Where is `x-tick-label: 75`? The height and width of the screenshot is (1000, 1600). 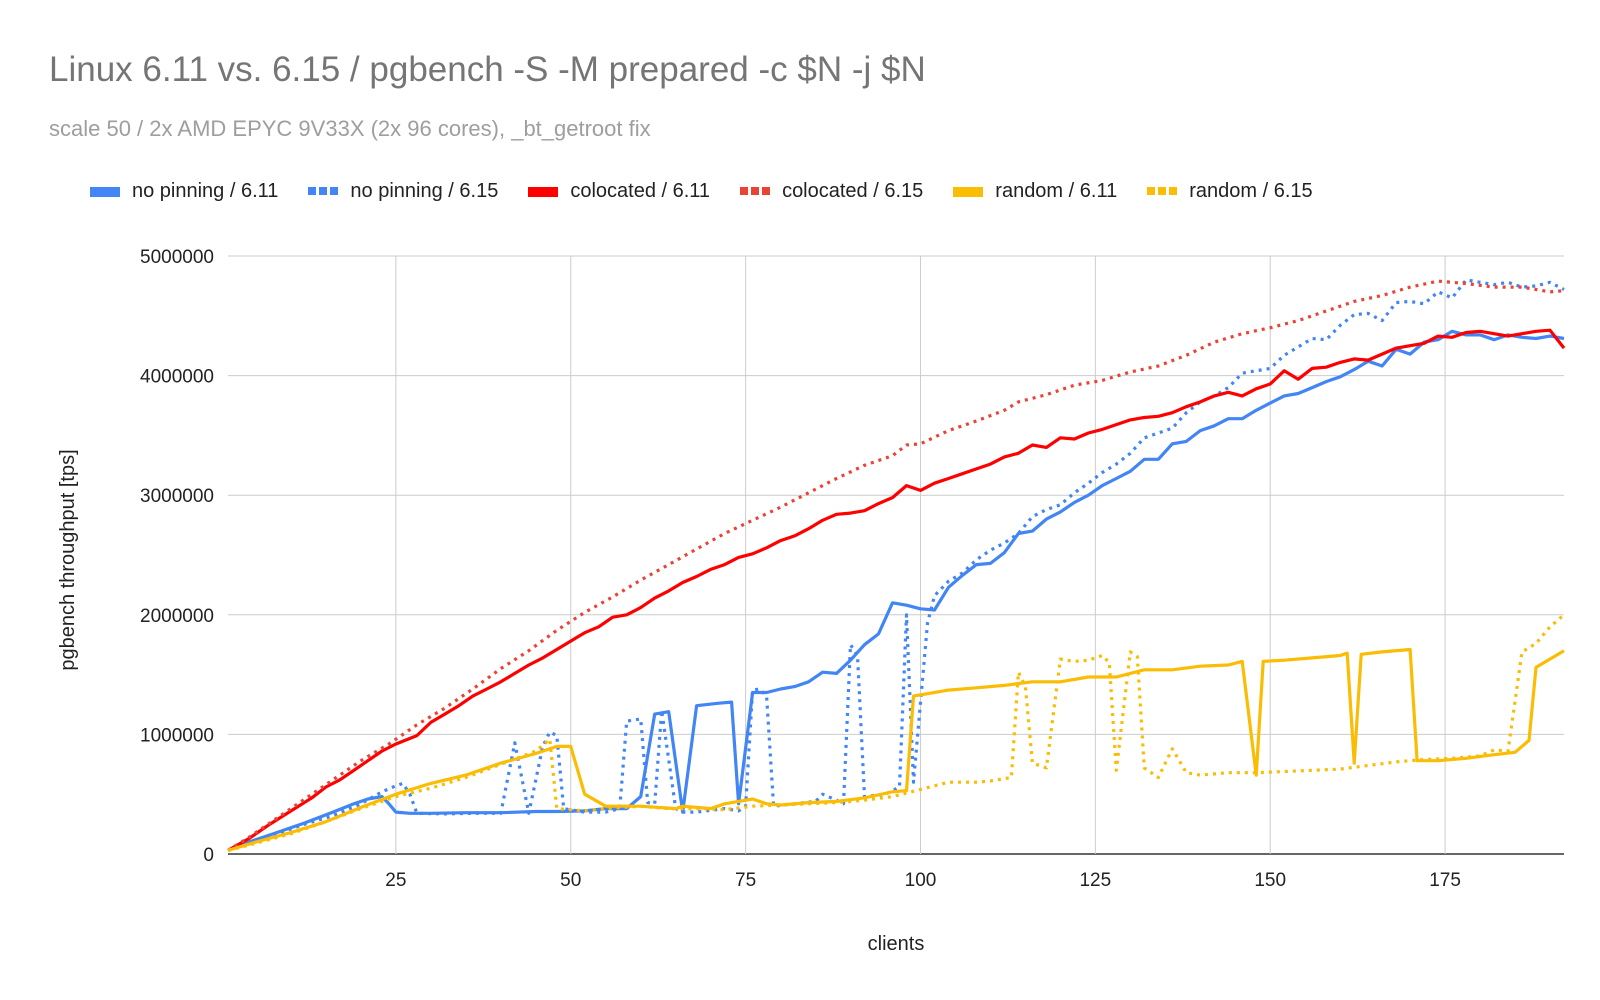
x-tick-label: 75 is located at coordinates (745, 880).